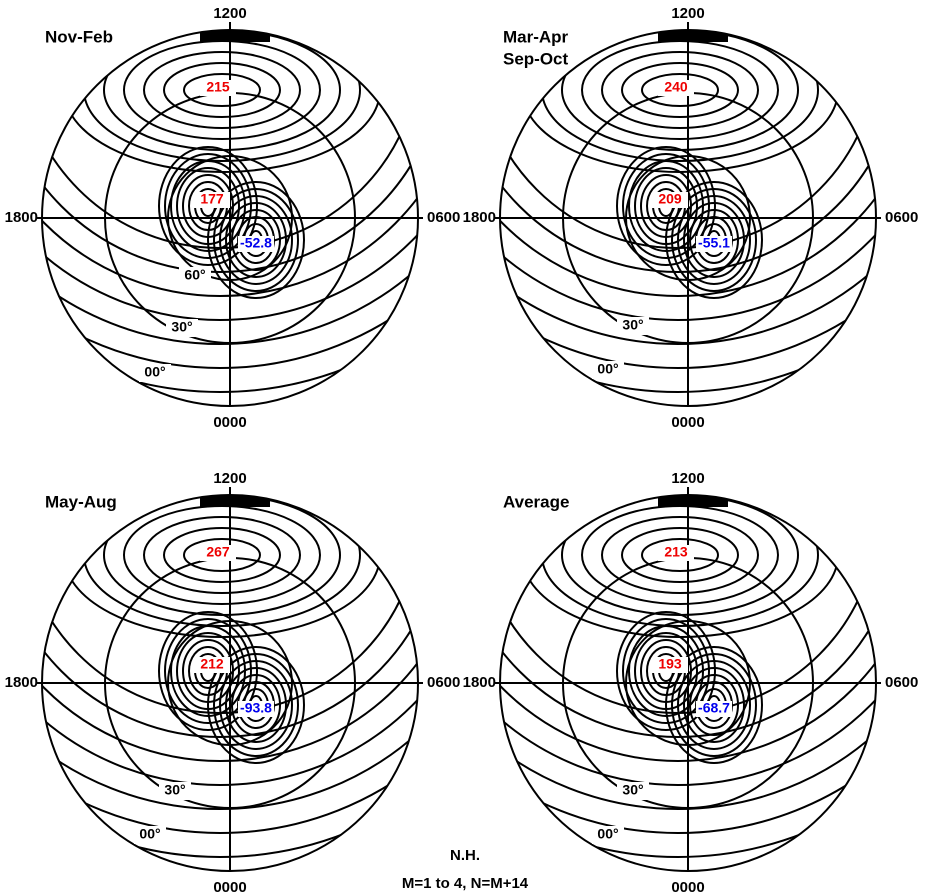  What do you see at coordinates (465, 883) in the screenshot?
I see `model-label: M=1 to 4, N=M+14` at bounding box center [465, 883].